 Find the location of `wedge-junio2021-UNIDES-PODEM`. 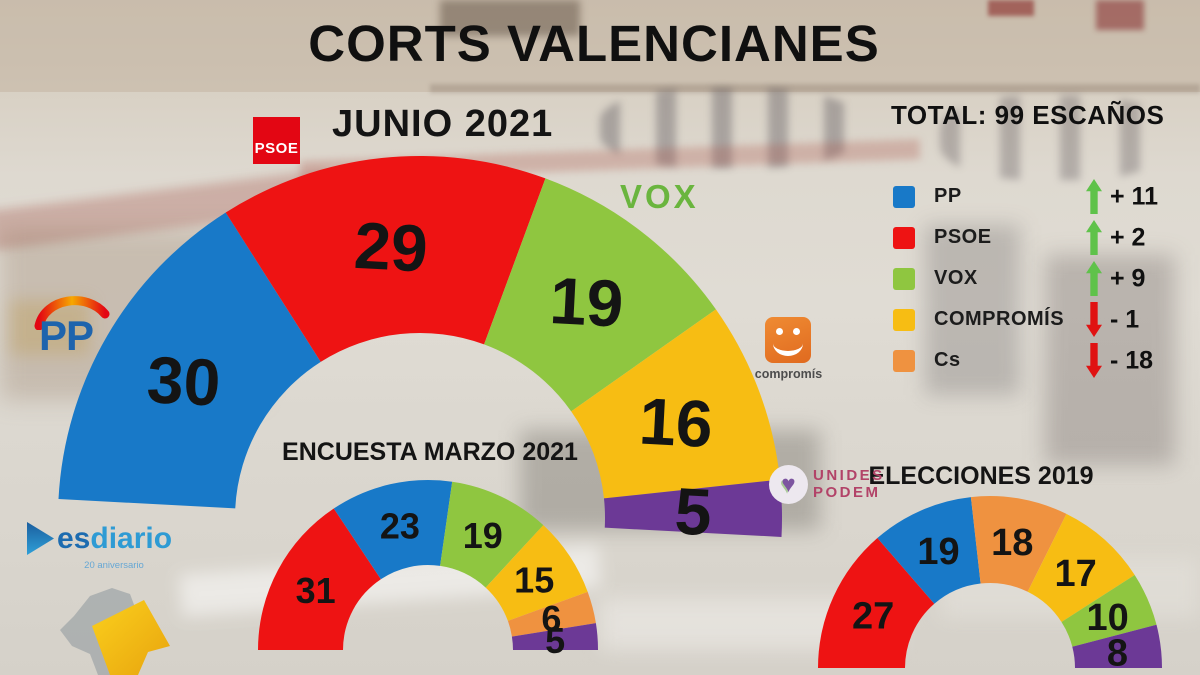

wedge-junio2021-UNIDES-PODEM is located at coordinates (692, 508).